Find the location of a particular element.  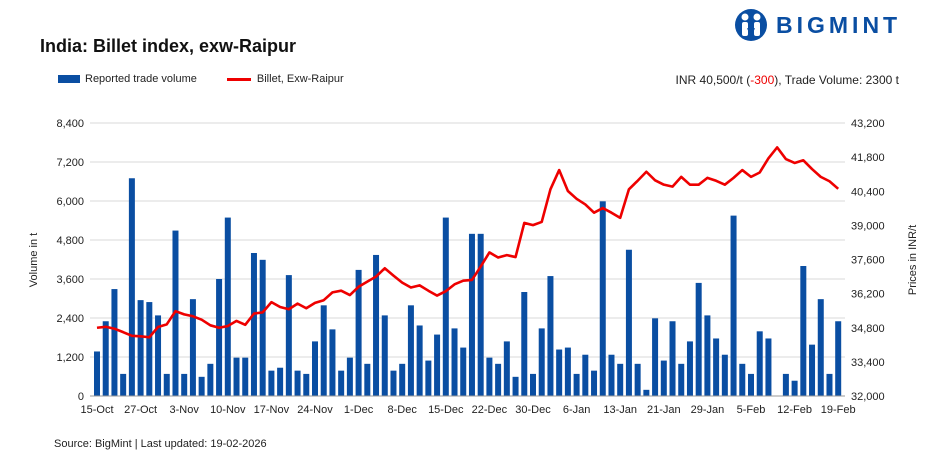

y-tick-label: 2,400 is located at coordinates (70, 319).